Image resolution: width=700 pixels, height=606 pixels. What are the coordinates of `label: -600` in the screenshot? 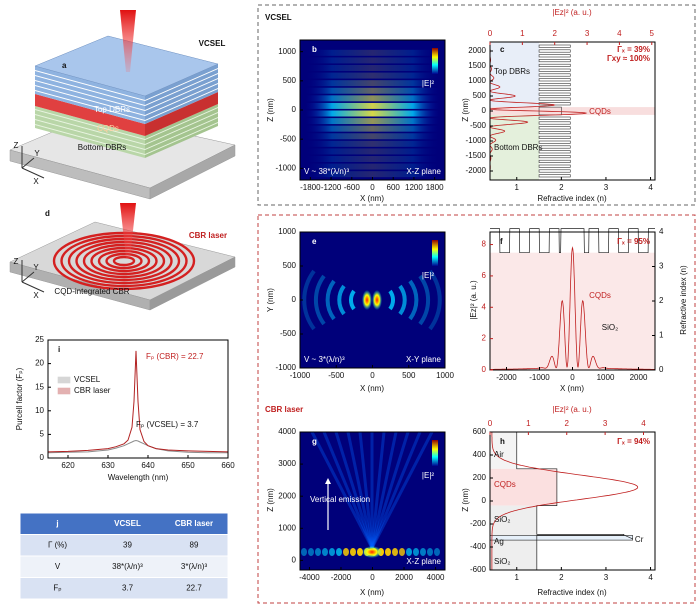 It's located at (352, 187).